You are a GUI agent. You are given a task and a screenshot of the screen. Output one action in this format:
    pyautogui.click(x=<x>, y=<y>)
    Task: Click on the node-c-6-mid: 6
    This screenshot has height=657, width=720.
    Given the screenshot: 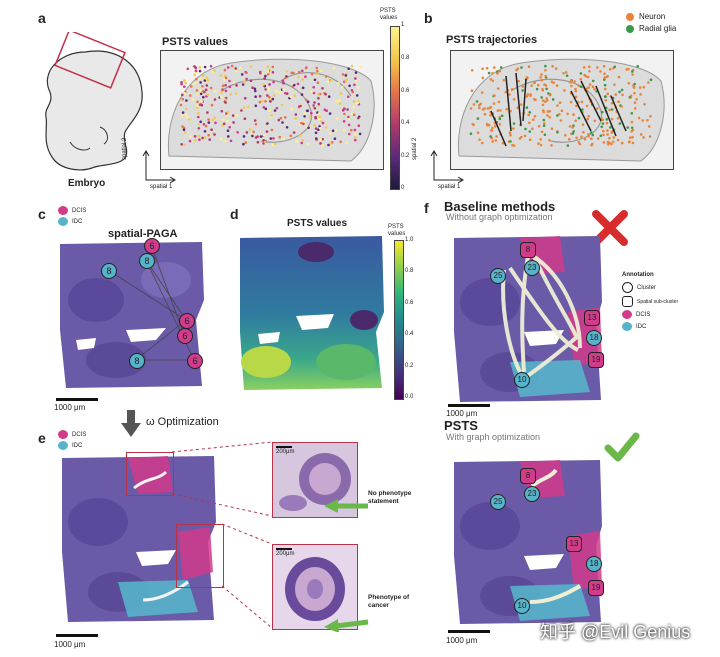 What is the action you would take?
    pyautogui.click(x=185, y=336)
    